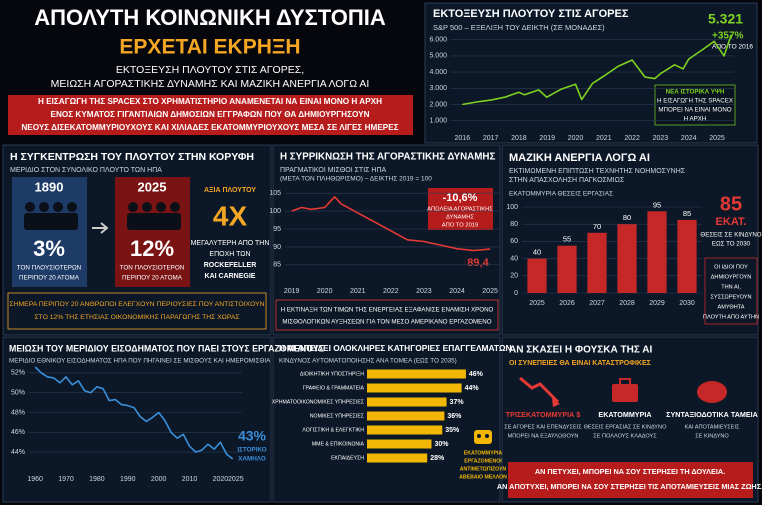  I want to click on y-tick-label: 4.000, so click(438, 72).